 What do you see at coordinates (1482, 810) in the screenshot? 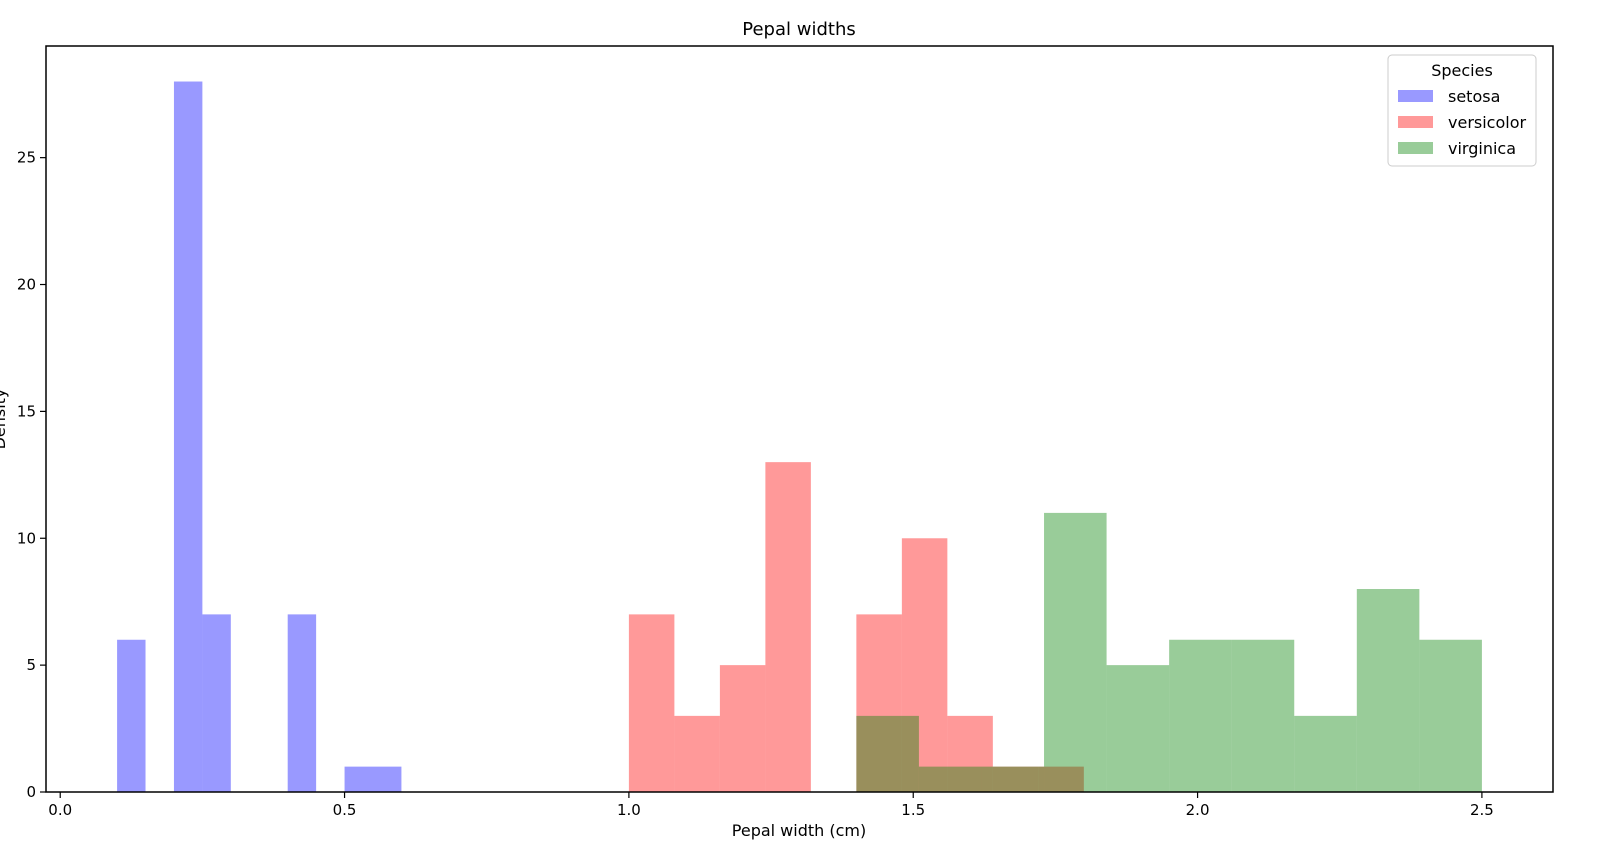
I see `x-tick-label: 2.5` at bounding box center [1482, 810].